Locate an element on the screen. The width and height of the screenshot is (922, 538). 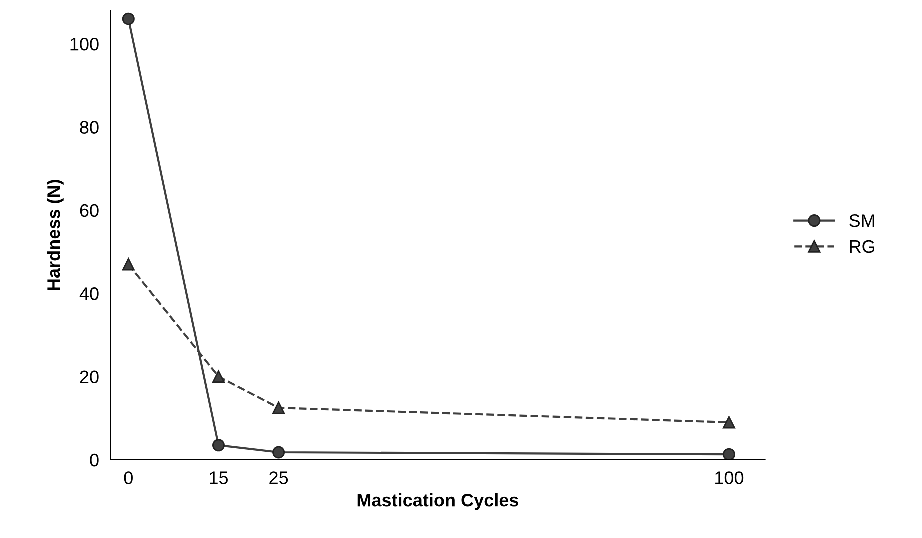
y-tick-label: 100 is located at coordinates (84, 44).